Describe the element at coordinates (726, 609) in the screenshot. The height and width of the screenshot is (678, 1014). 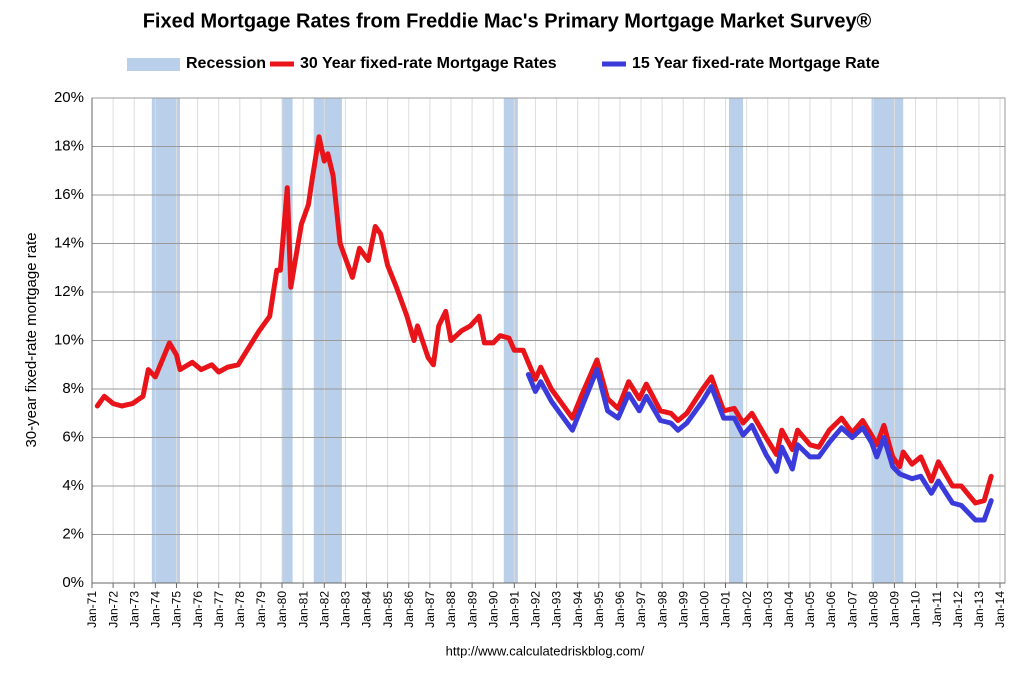
I see `x-tick-label: Jan-01` at that location.